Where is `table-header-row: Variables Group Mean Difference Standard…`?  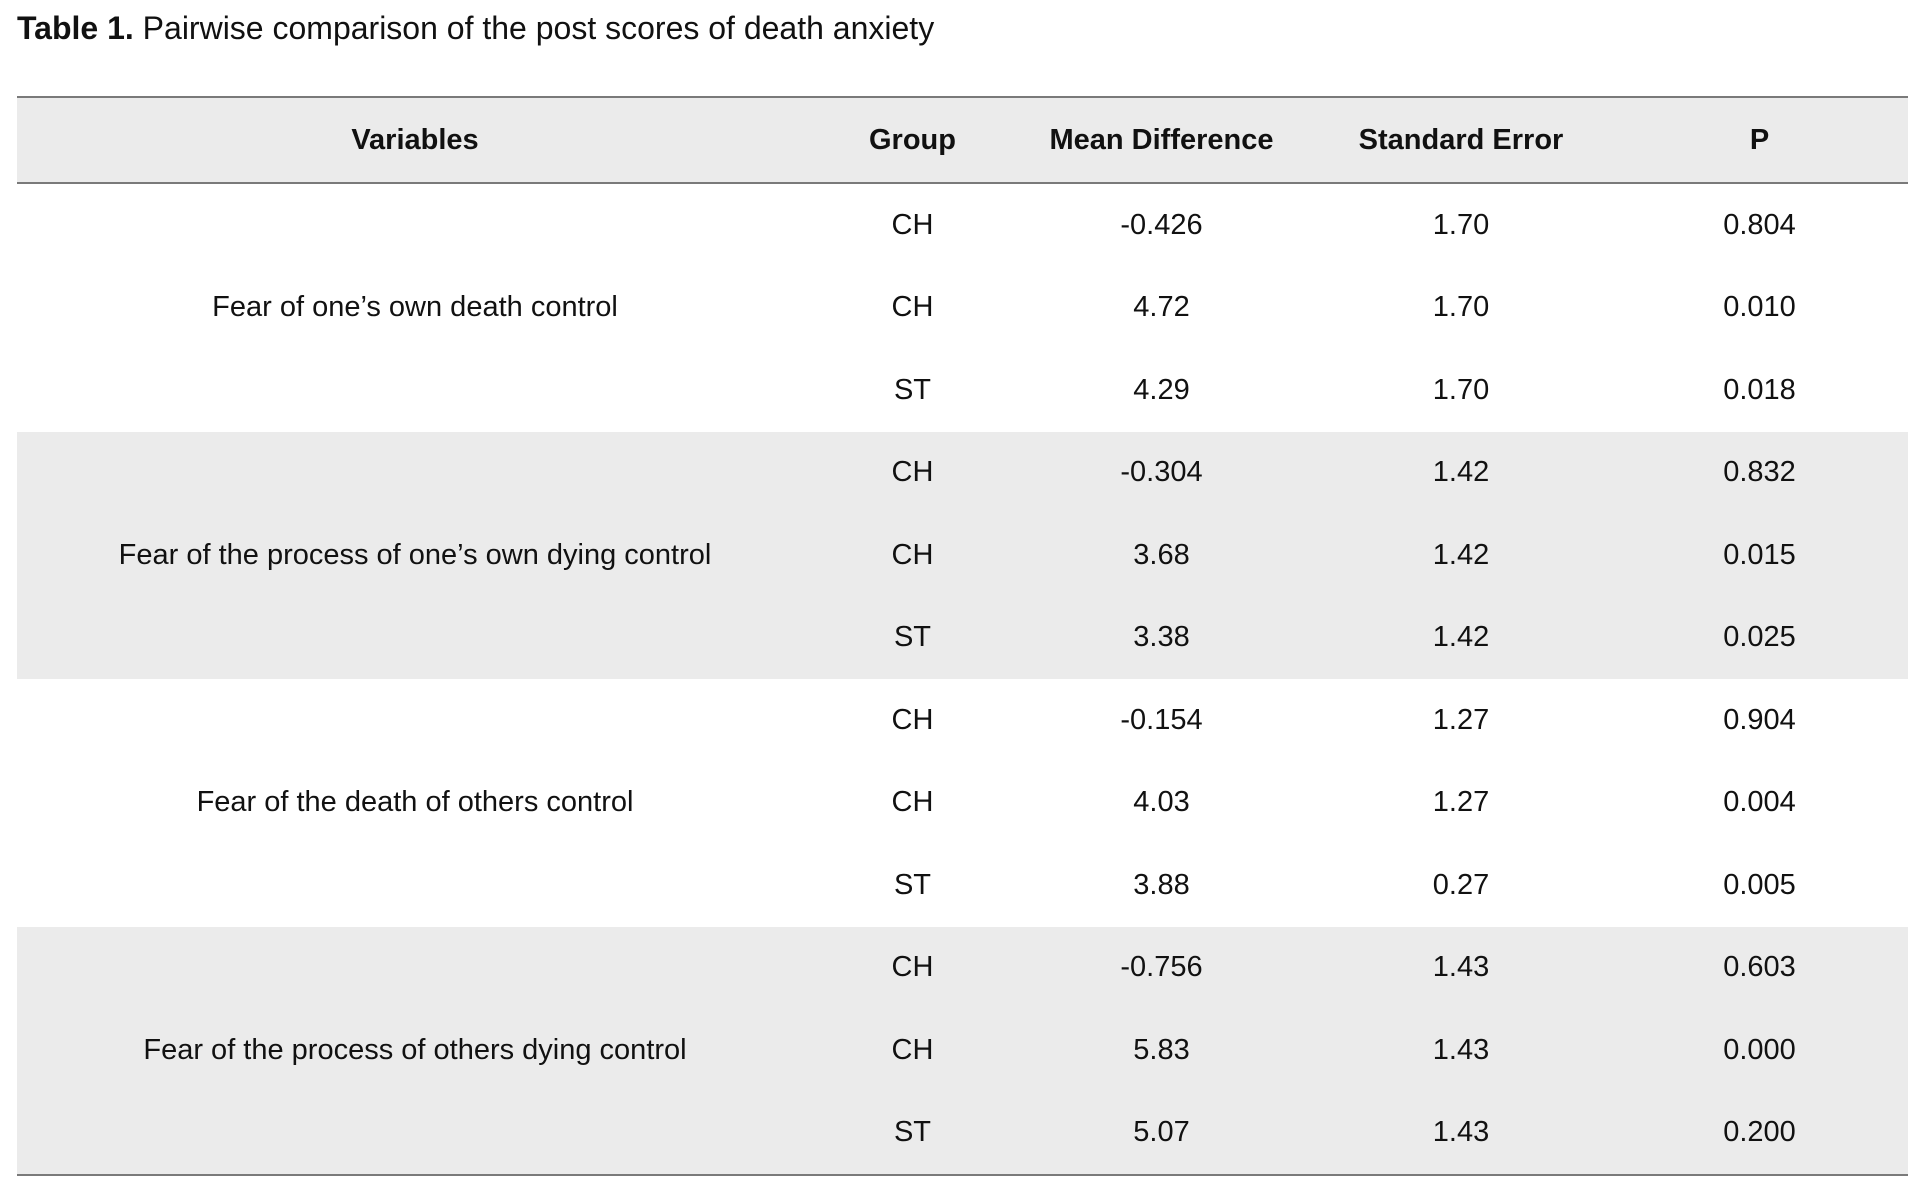 table-header-row: Variables Group Mean Difference Standard… is located at coordinates (962, 140).